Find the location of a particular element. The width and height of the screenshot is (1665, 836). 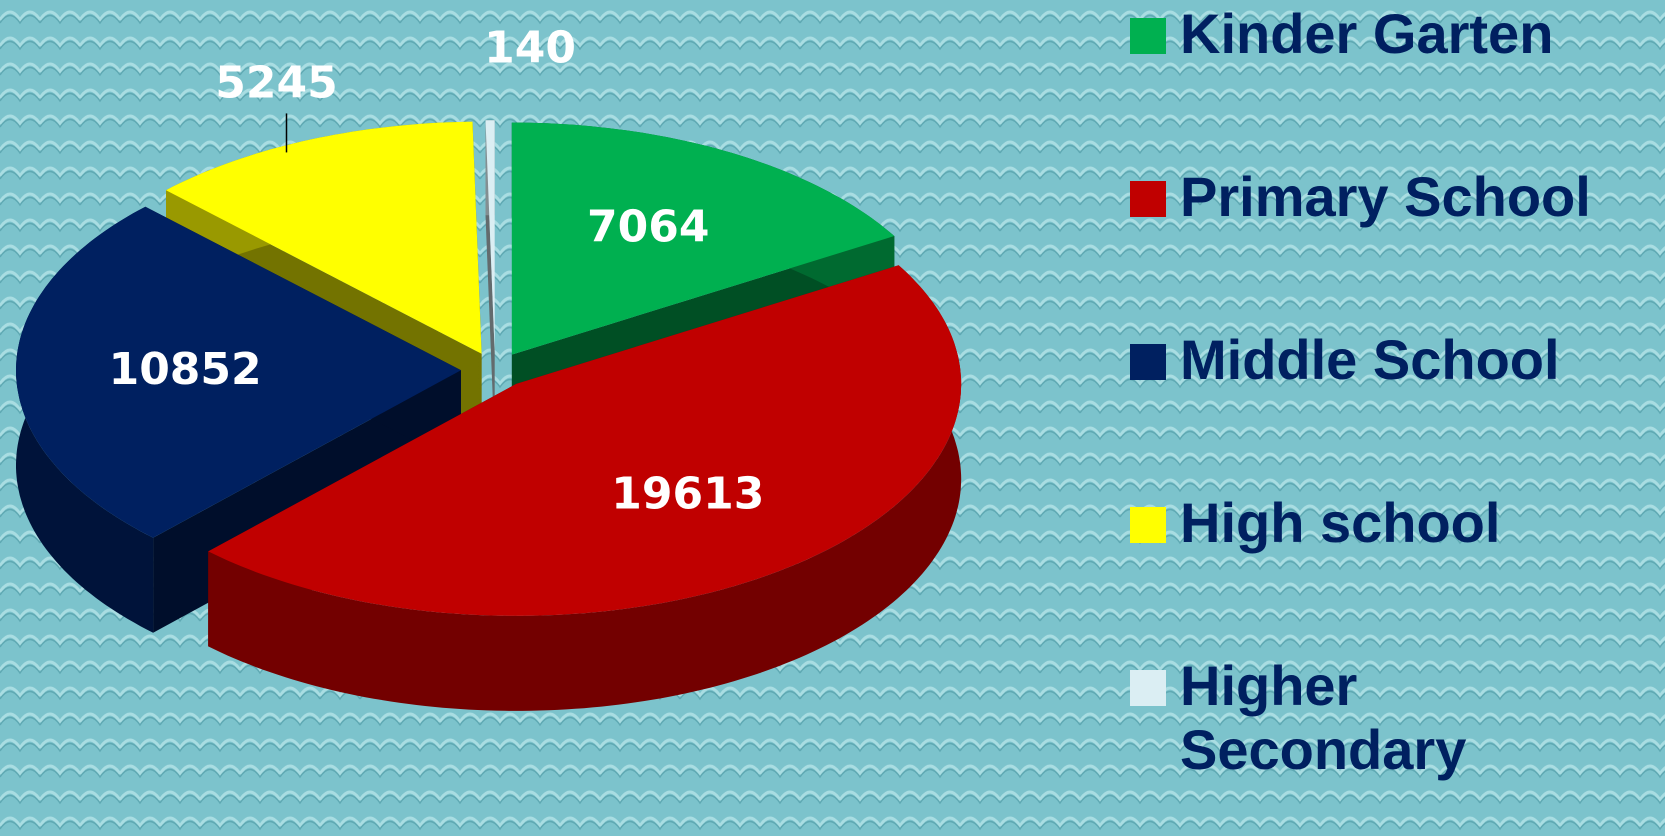

legend-label: Kinder Garten is located at coordinates (1367, 33).